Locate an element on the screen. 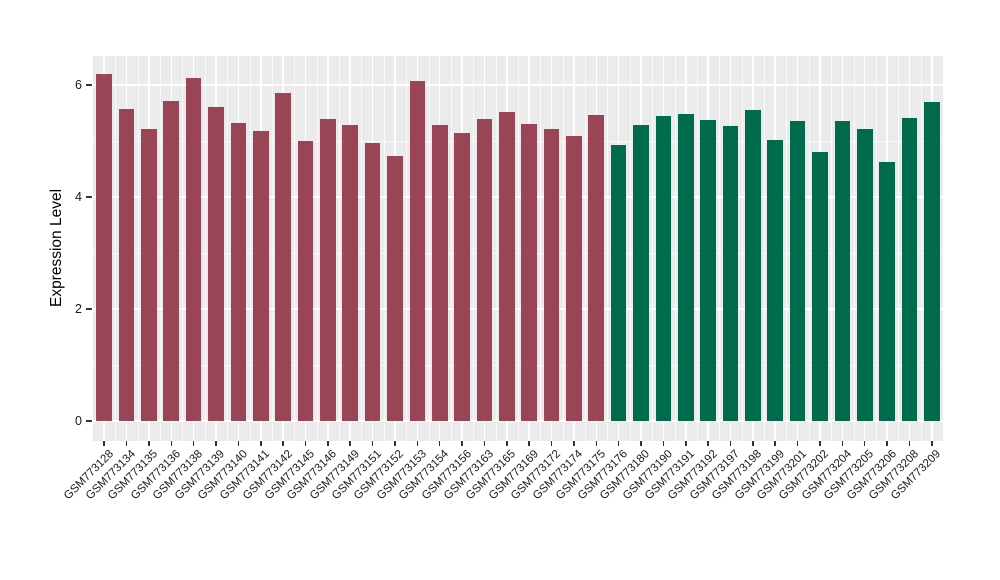 The image size is (1000, 580). y-tick-label: 4 is located at coordinates (78, 197).